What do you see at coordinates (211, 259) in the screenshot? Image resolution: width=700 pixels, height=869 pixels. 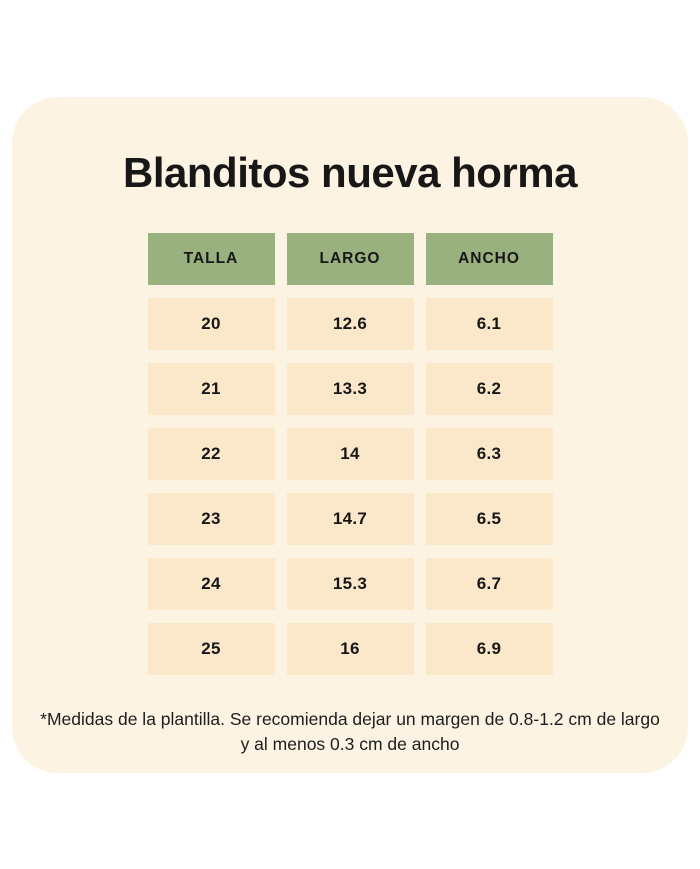 I see `table-header-talla: TALLA` at bounding box center [211, 259].